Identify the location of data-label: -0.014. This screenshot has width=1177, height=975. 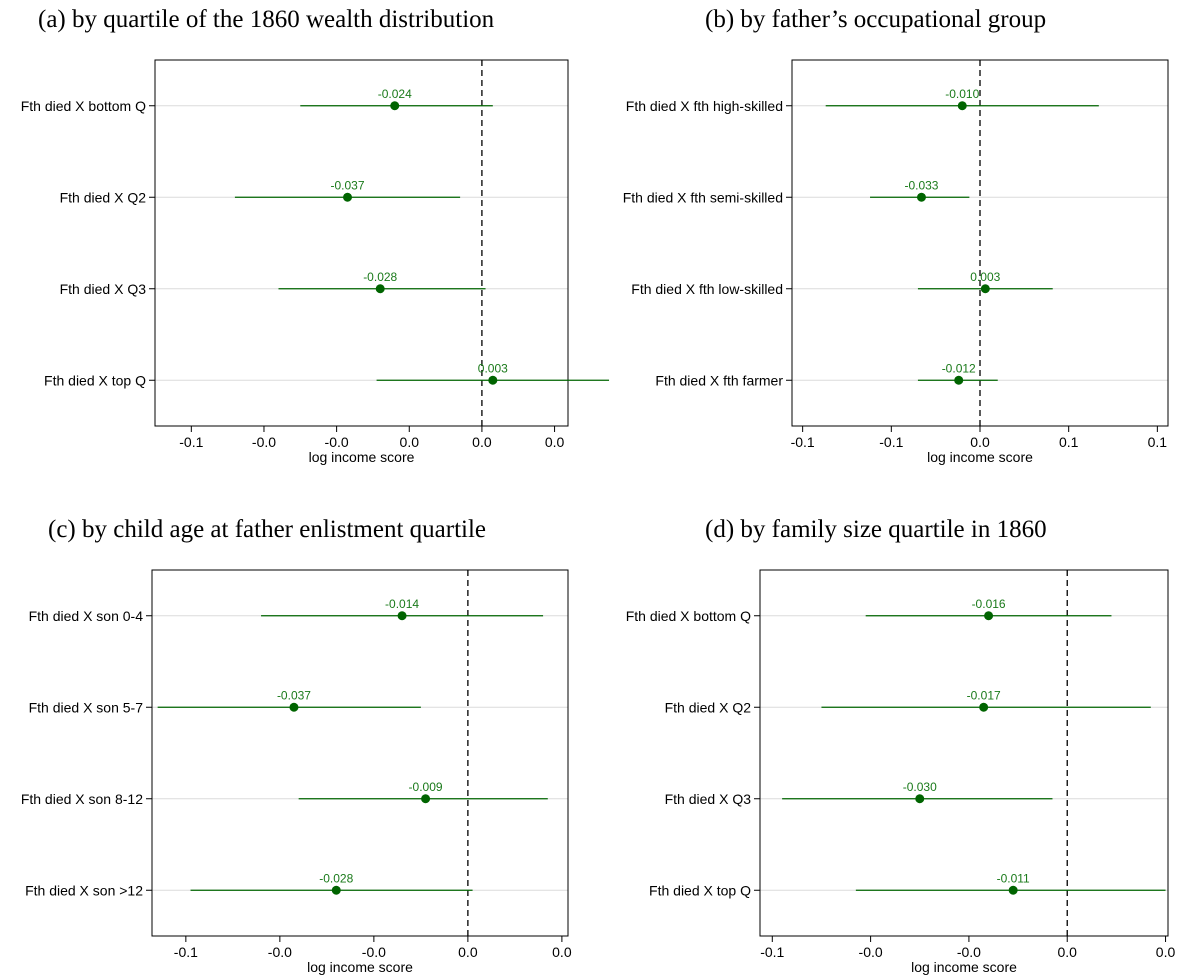
(402, 604).